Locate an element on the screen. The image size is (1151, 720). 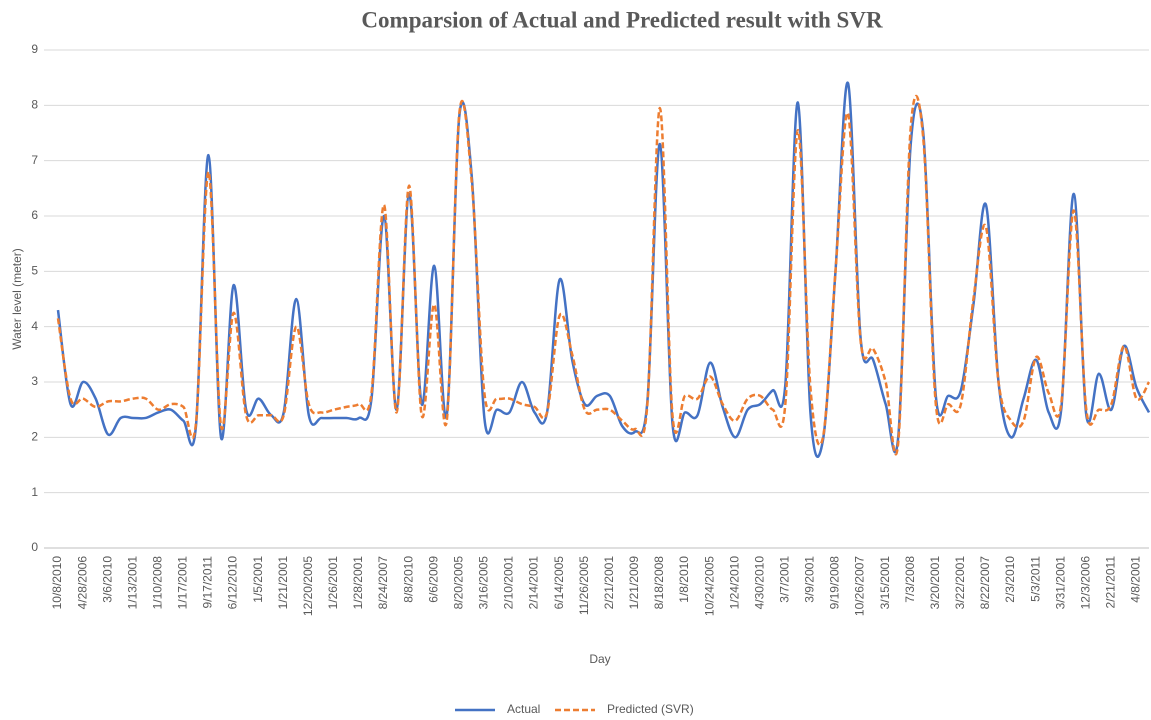
x-tick-label: 2/10/2001 is located at coordinates (509, 583).